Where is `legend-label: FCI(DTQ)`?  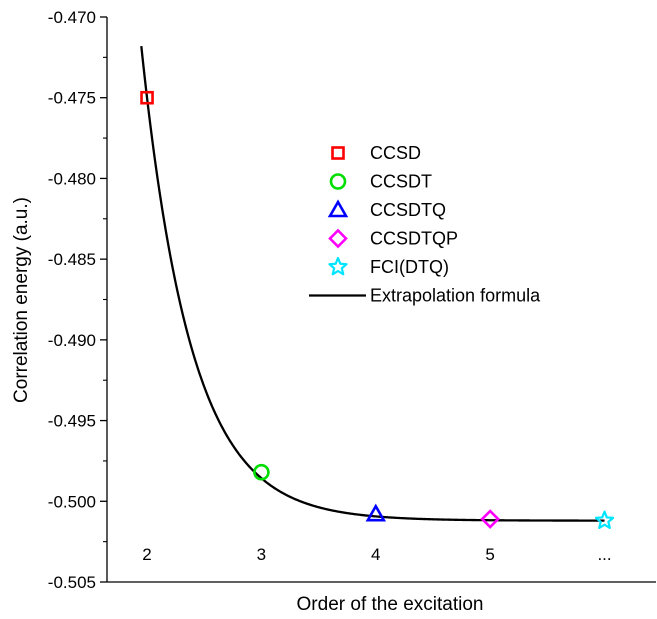
legend-label: FCI(DTQ) is located at coordinates (409, 267).